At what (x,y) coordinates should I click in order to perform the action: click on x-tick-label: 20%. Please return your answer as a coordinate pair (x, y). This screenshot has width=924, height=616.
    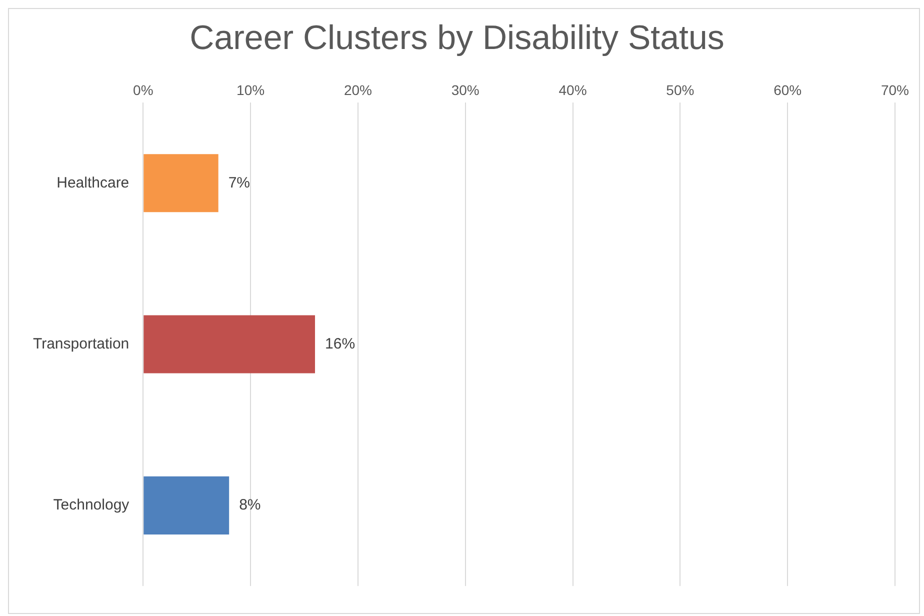
    Looking at the image, I should click on (358, 90).